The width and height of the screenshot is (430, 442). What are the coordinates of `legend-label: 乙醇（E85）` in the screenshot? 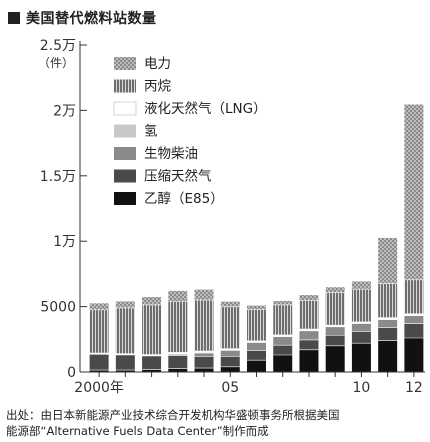 It's located at (184, 198).